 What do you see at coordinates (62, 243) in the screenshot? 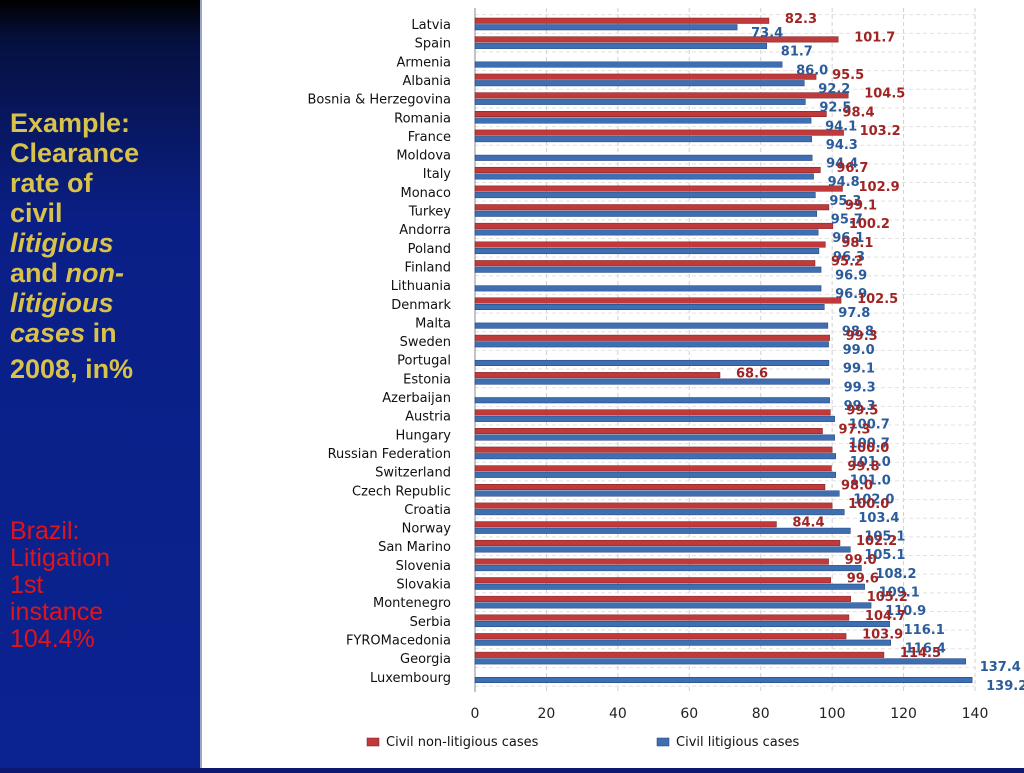
I see `title-line: litigious` at bounding box center [62, 243].